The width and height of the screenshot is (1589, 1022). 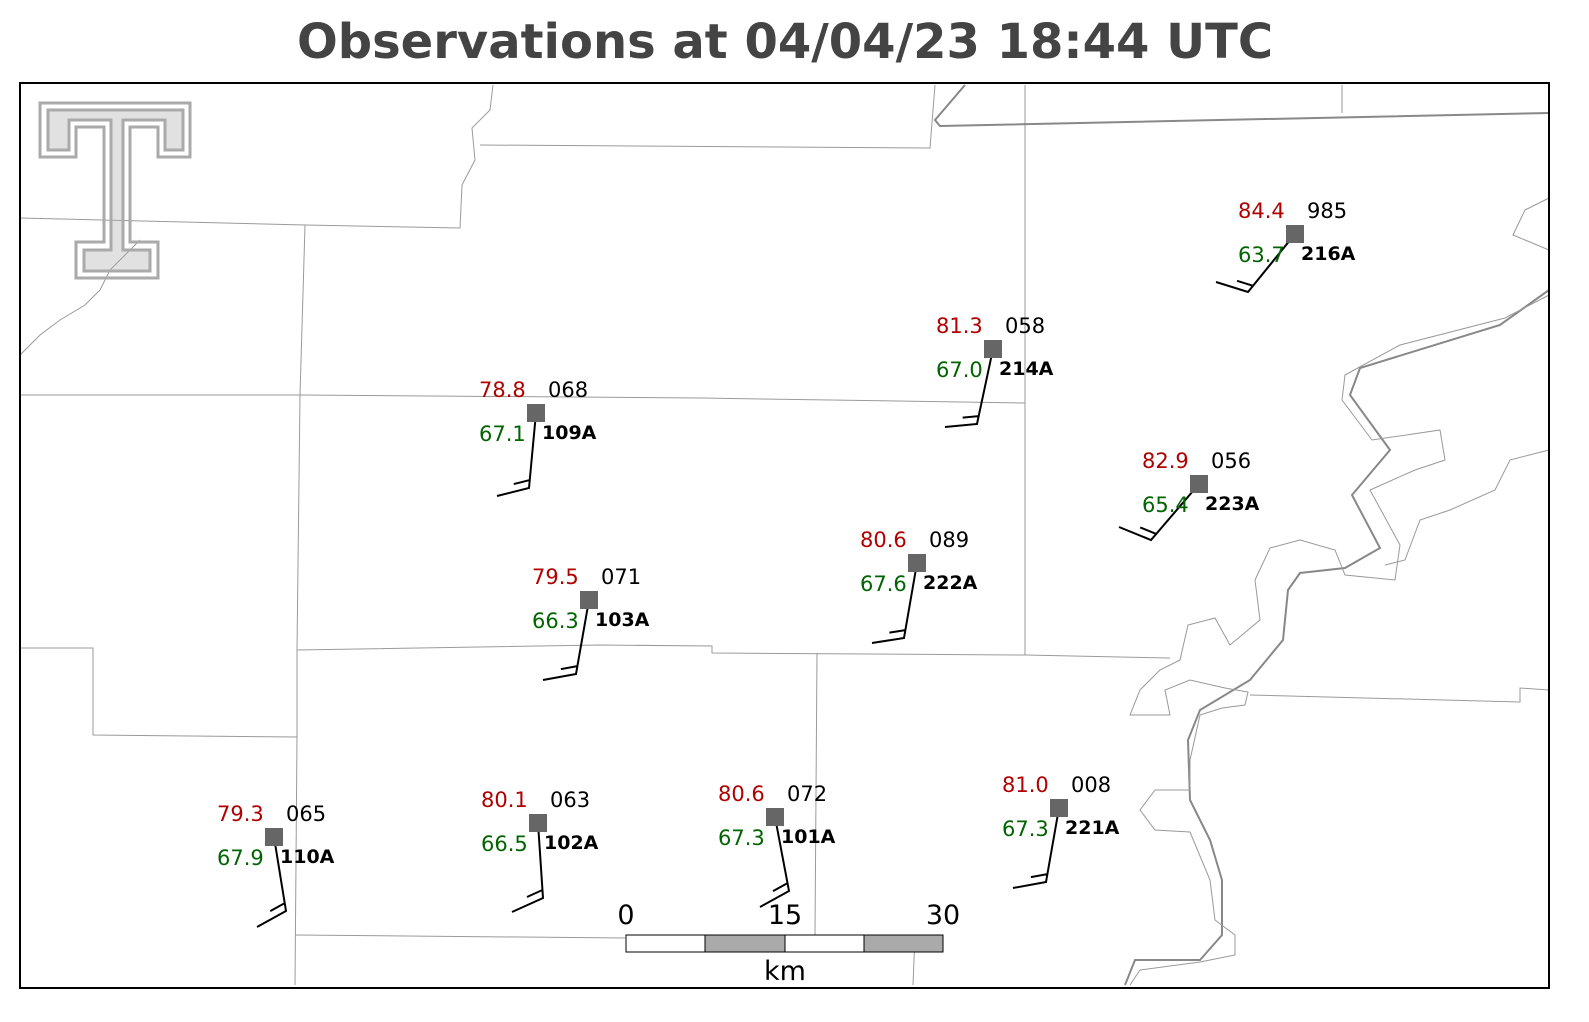 What do you see at coordinates (1025, 326) in the screenshot?
I see `pressure: 058` at bounding box center [1025, 326].